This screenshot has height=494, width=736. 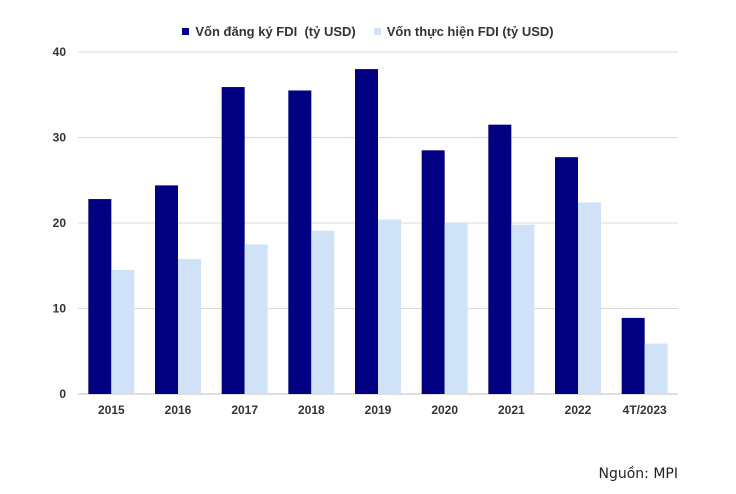 I want to click on legend-item-registered: Vốn đăng ký FDI (tỷ USD), so click(x=269, y=31).